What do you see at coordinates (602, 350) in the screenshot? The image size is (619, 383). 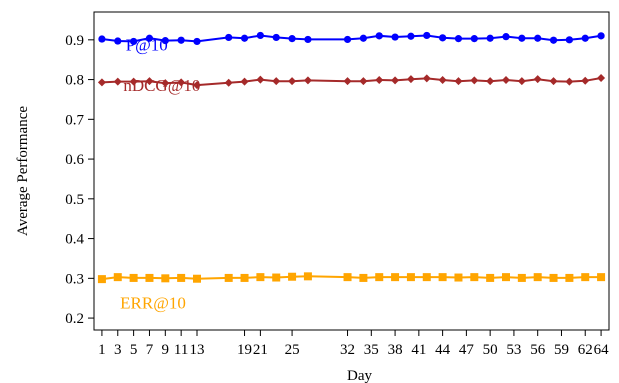 I see `x-tick-label: 64` at bounding box center [602, 350].